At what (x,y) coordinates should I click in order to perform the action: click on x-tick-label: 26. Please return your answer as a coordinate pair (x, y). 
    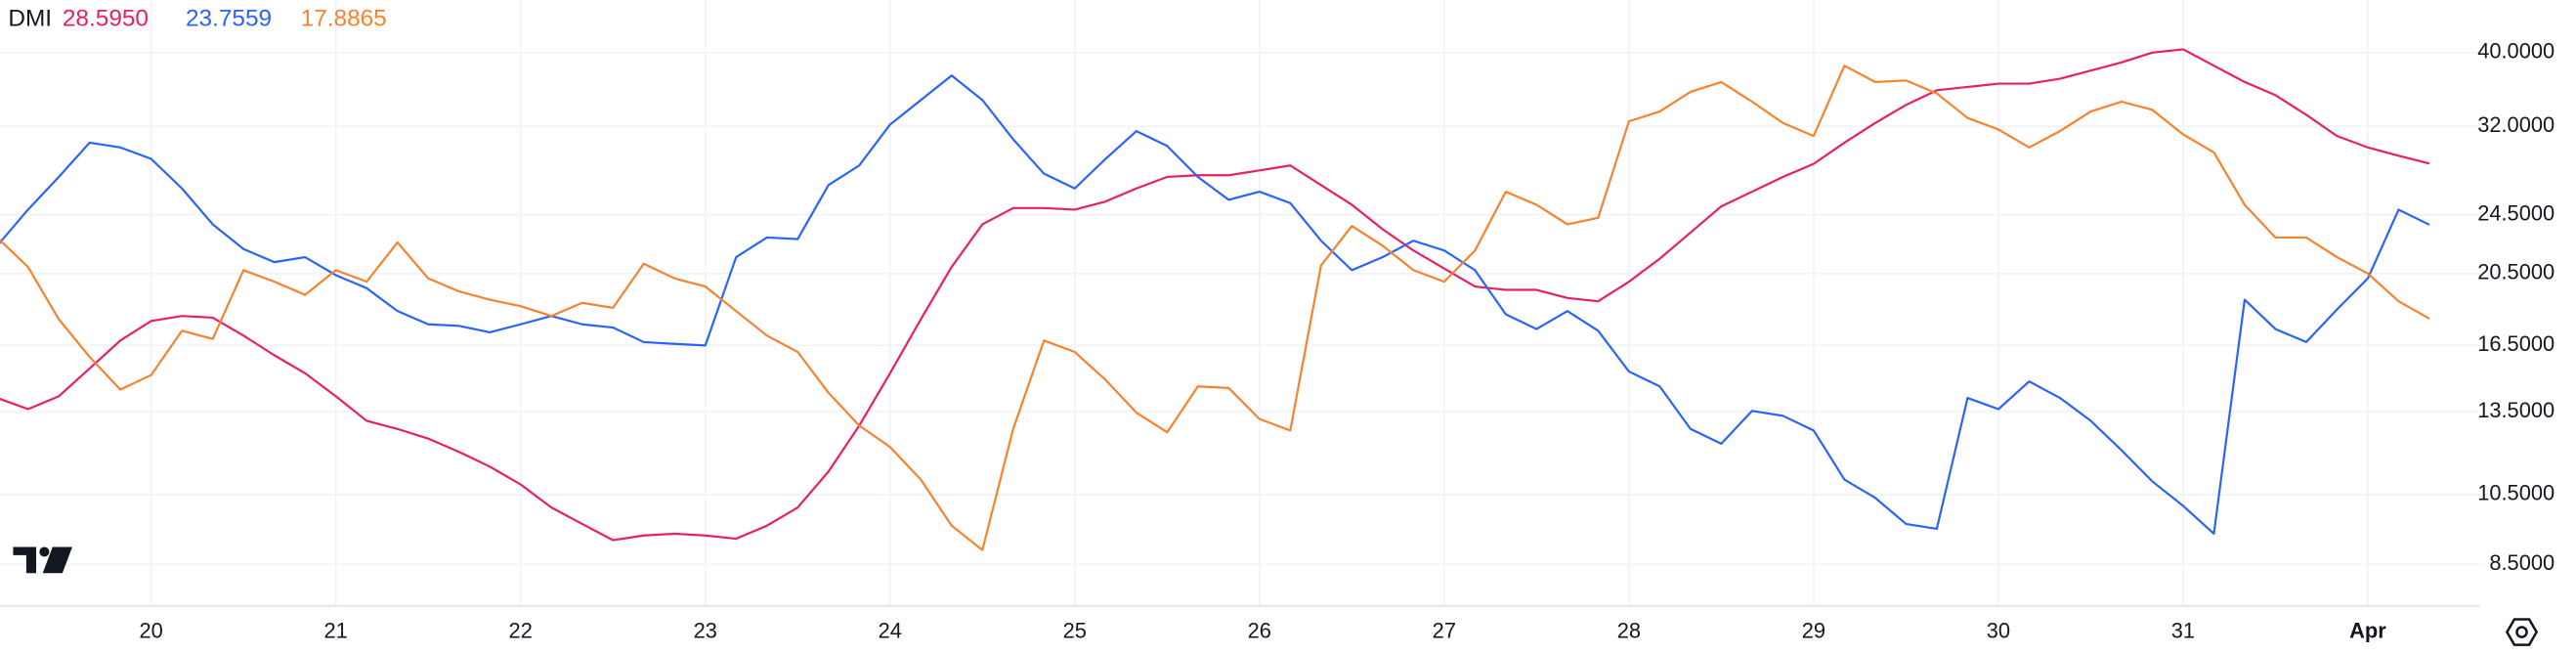
    Looking at the image, I should click on (1260, 630).